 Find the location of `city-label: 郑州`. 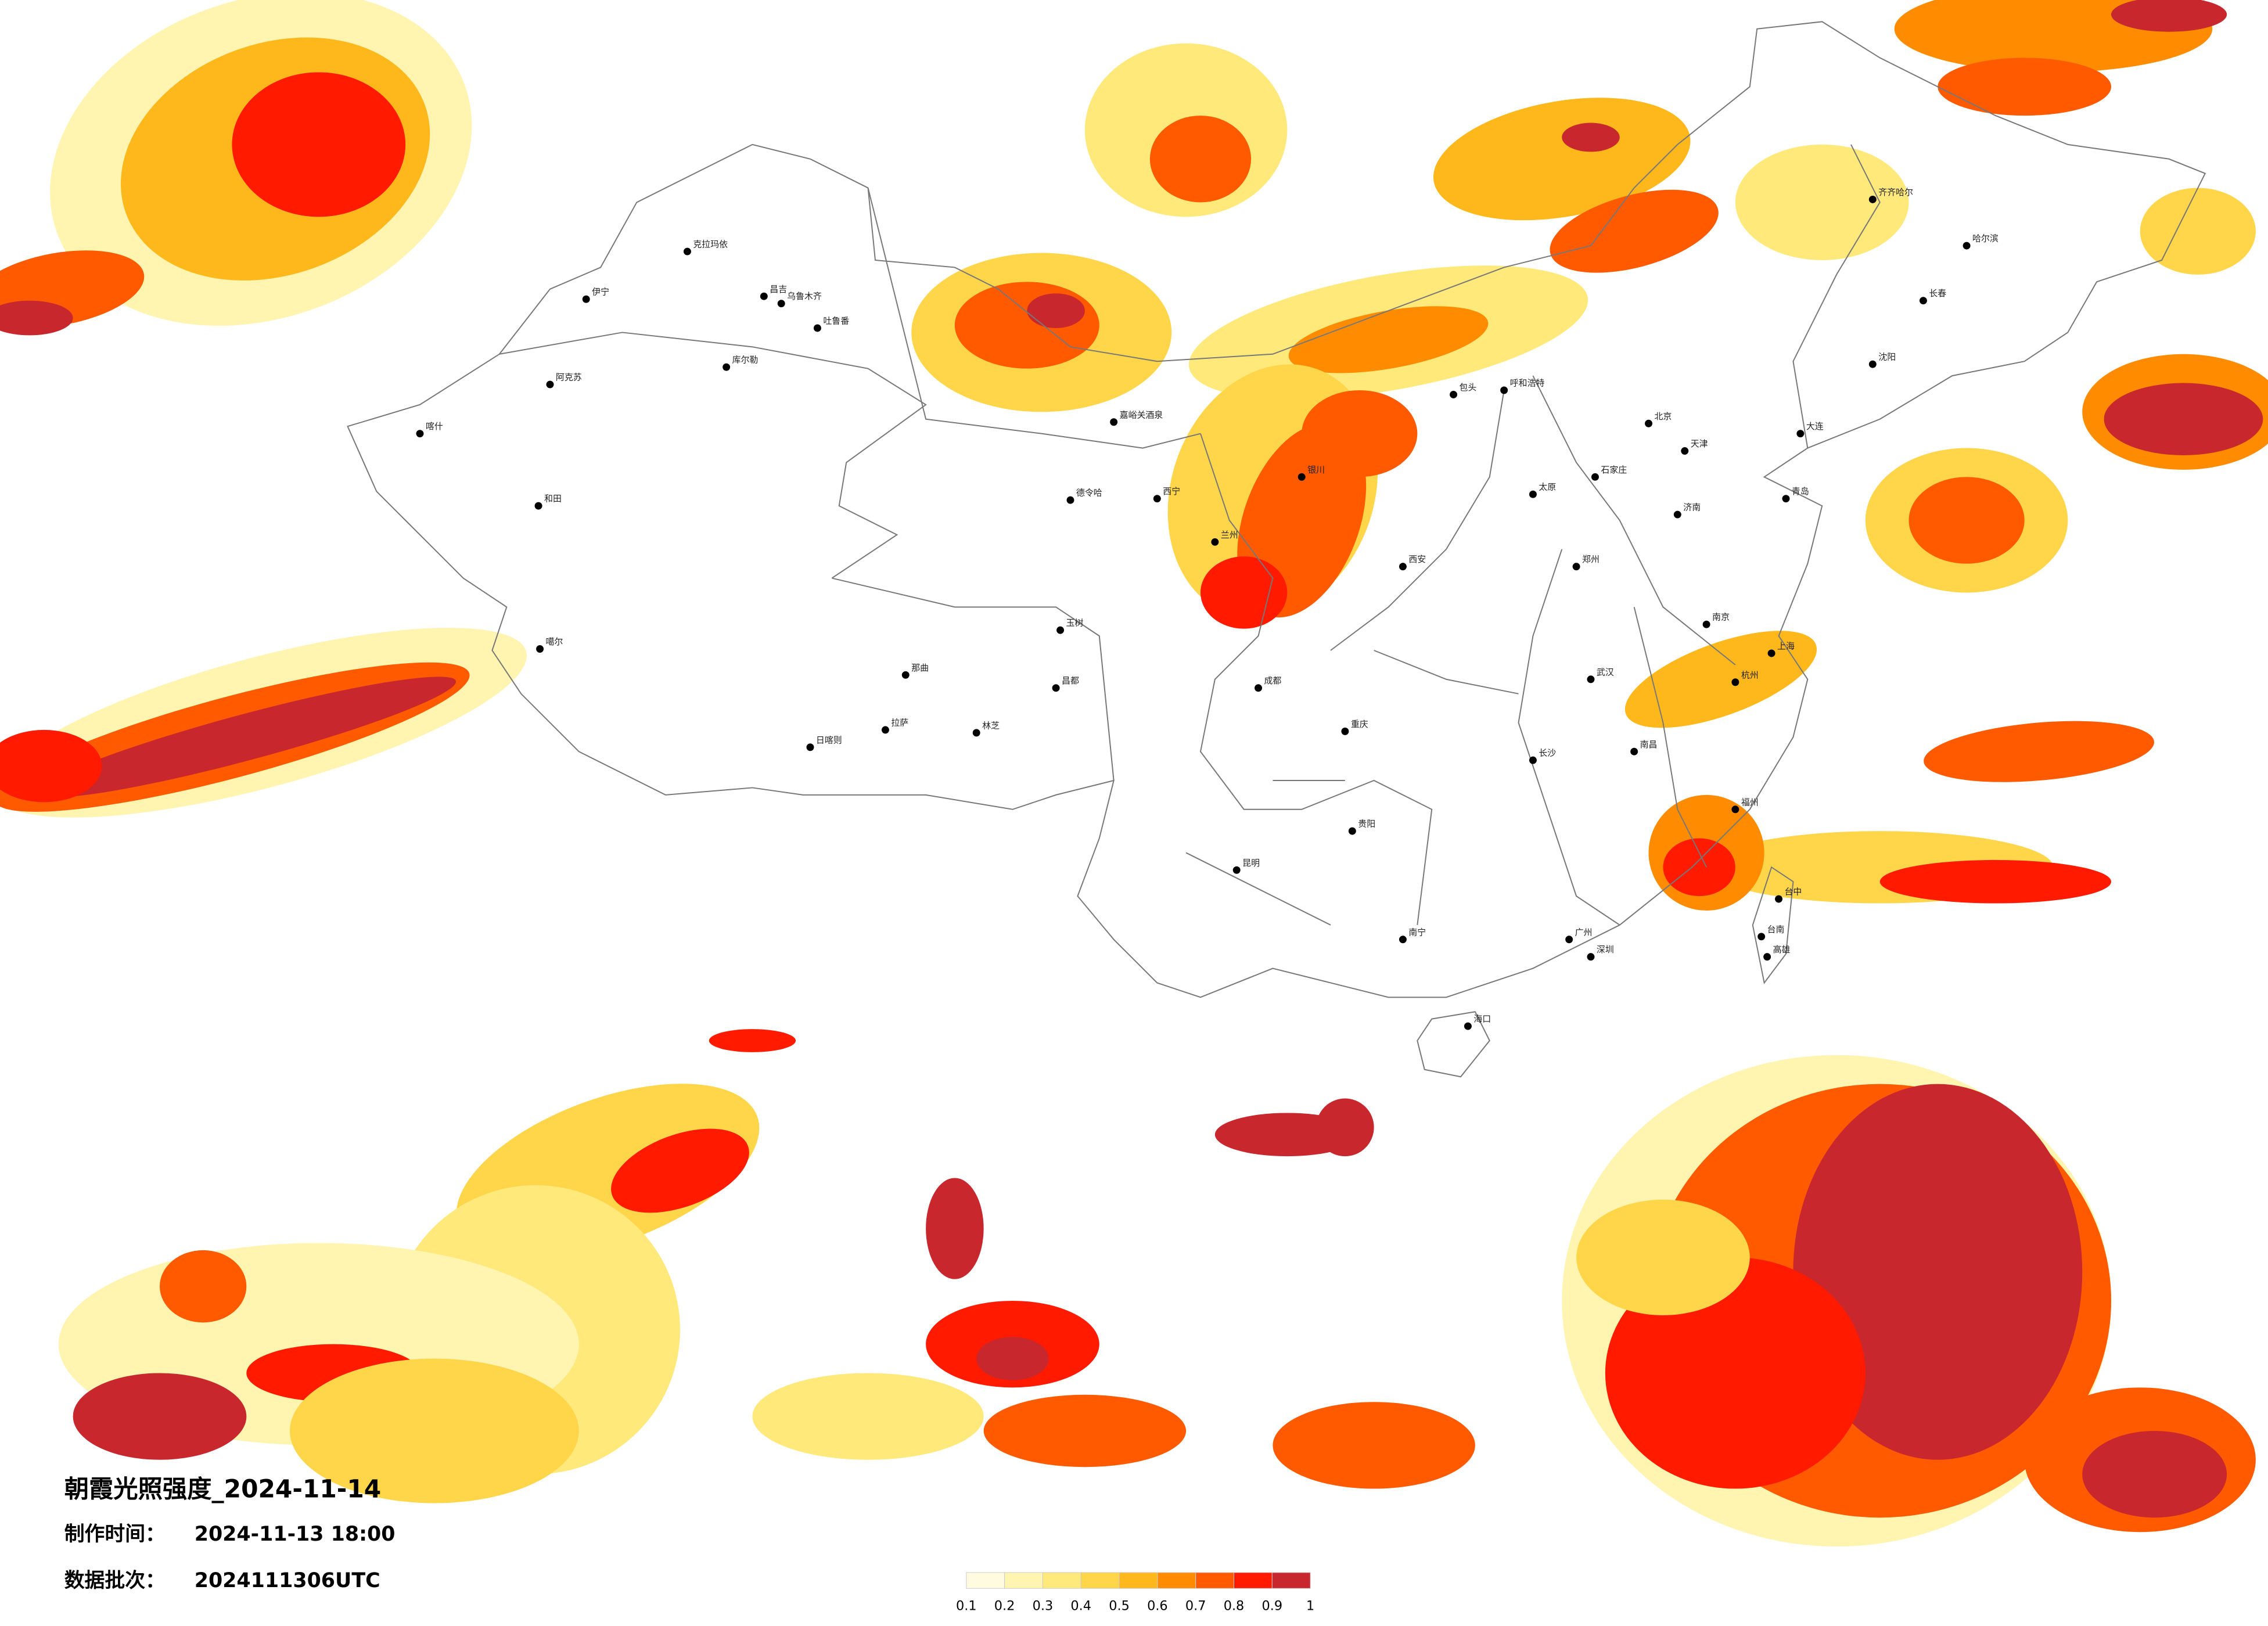

city-label: 郑州 is located at coordinates (1591, 559).